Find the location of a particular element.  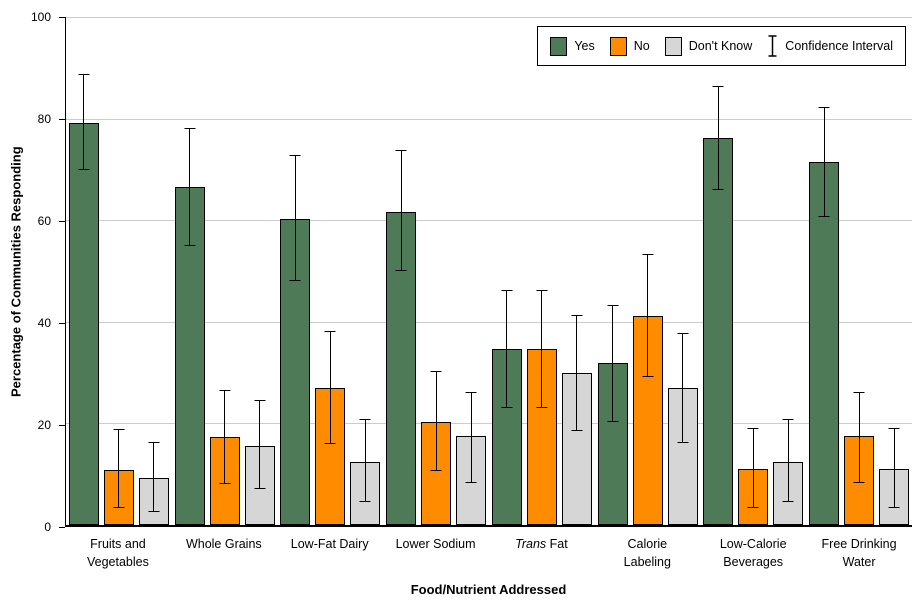

legend: Yes No Don't Know Confidence Interval is located at coordinates (721, 46).